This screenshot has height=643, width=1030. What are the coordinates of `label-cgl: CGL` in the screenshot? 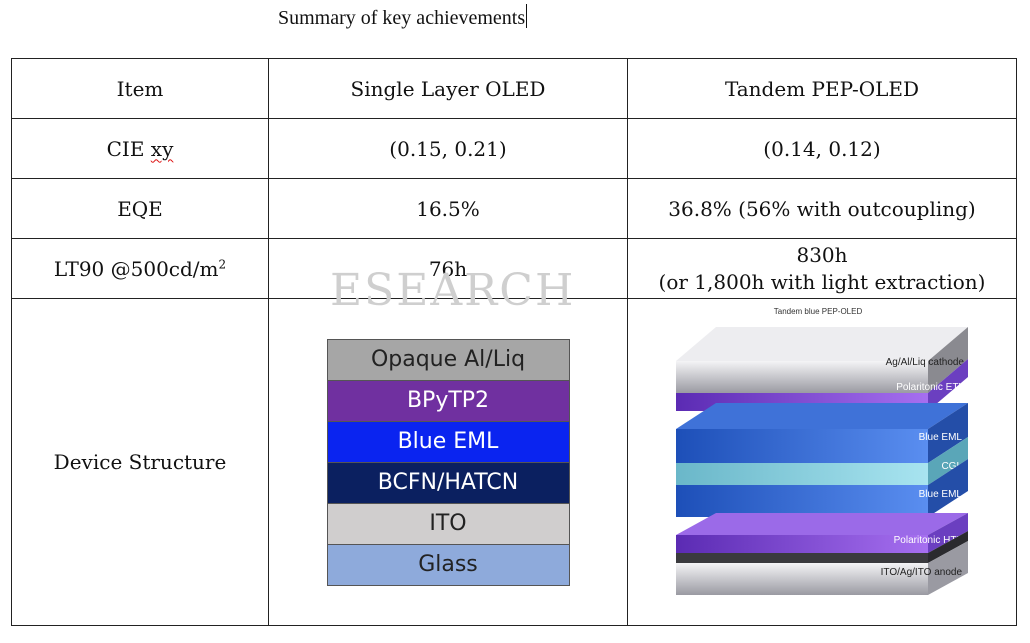 It's located at (951, 466).